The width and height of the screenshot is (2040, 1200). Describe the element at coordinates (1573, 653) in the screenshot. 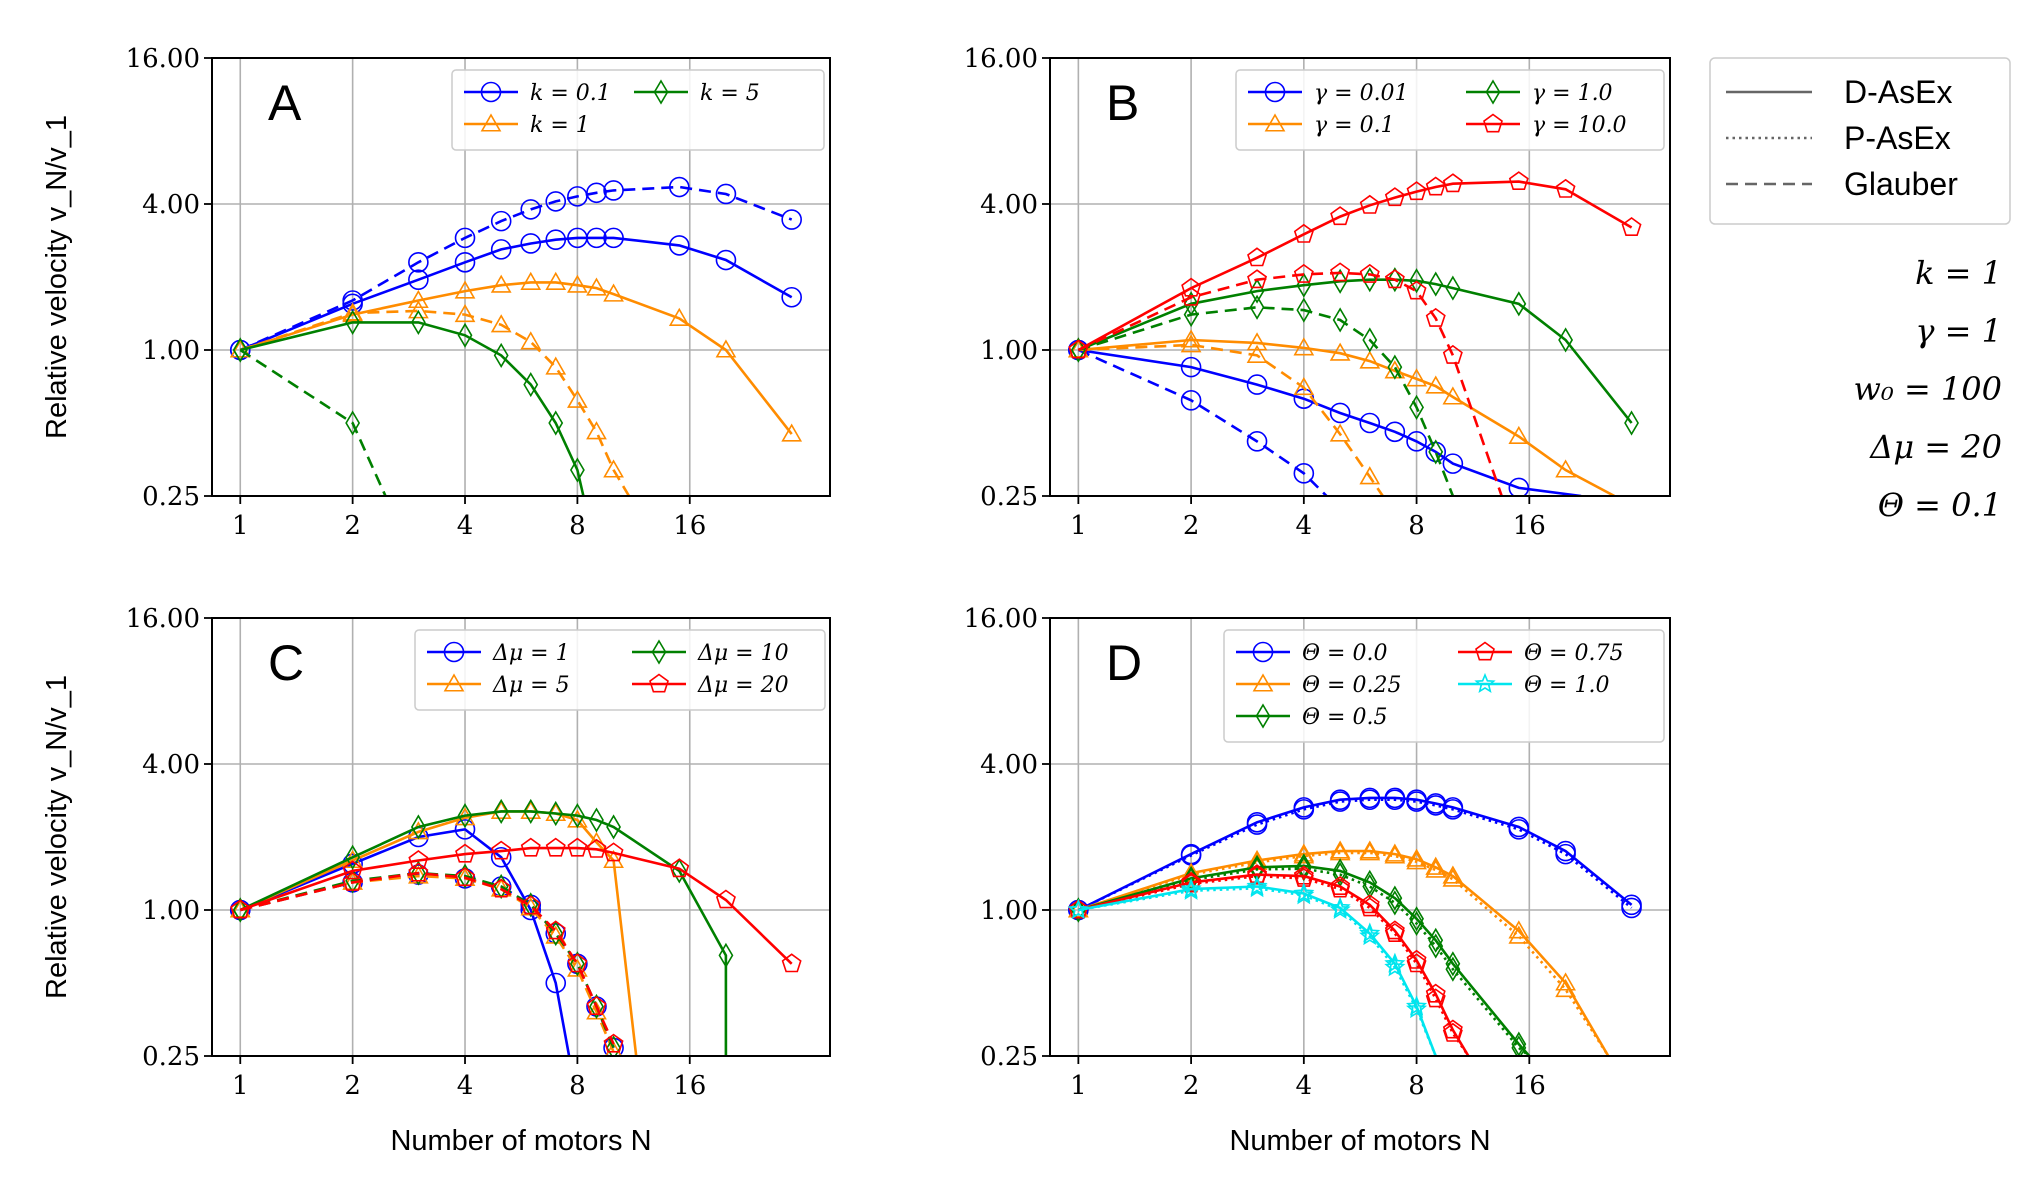

I see `legend-label: Θ = 0.75` at that location.